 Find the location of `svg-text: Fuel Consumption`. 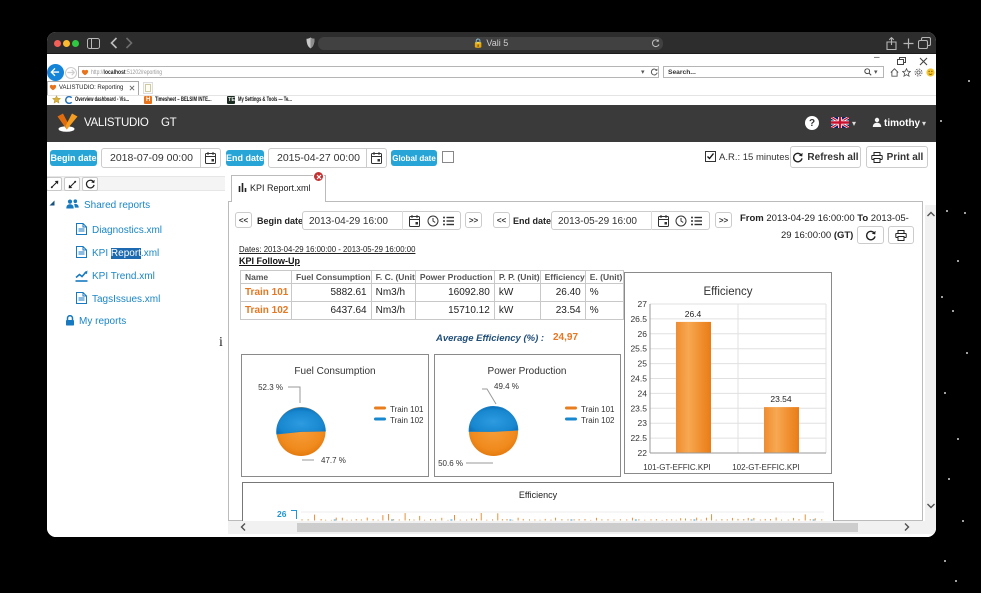

svg-text: Fuel Consumption is located at coordinates (334, 371).